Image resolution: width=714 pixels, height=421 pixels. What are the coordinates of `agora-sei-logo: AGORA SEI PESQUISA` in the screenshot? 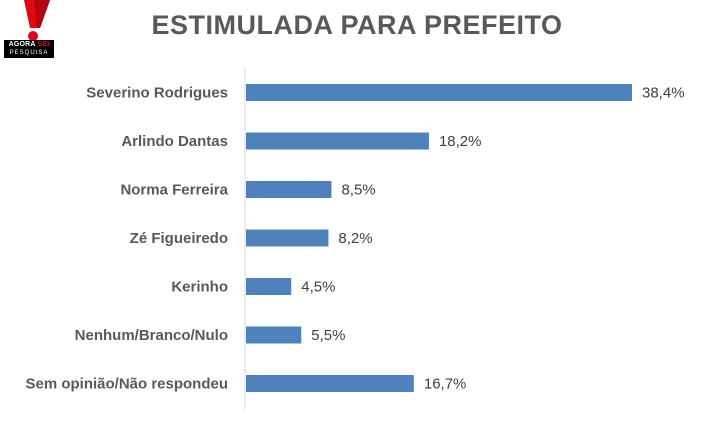 It's located at (29, 29).